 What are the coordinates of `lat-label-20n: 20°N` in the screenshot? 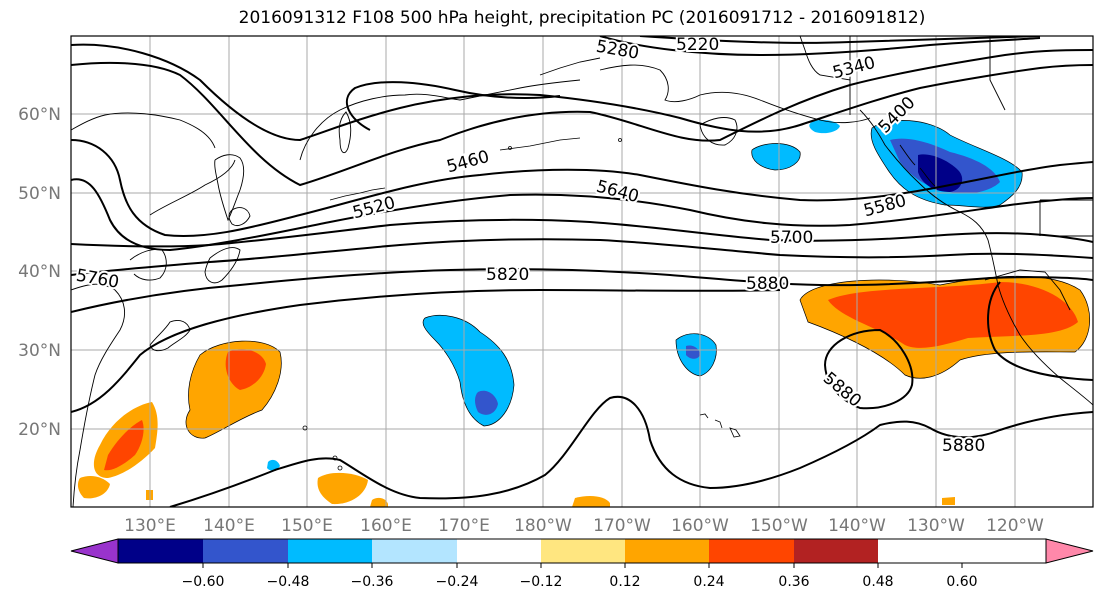 It's located at (39, 430).